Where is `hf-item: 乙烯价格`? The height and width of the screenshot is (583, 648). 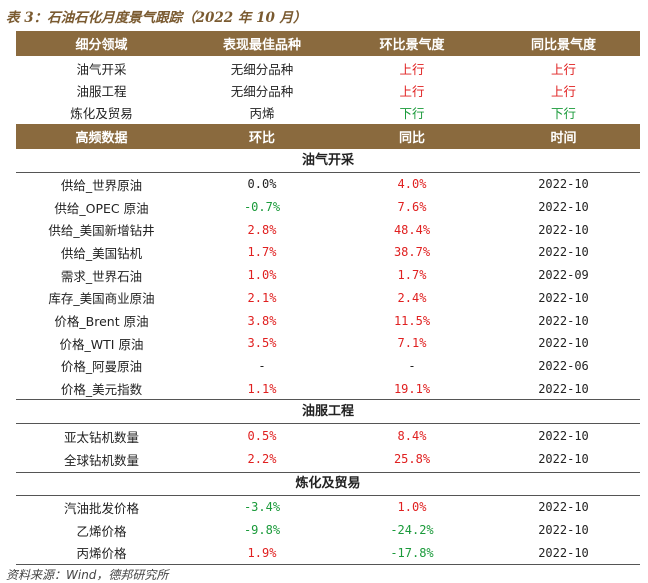 hf-item: 乙烯价格 is located at coordinates (101, 531).